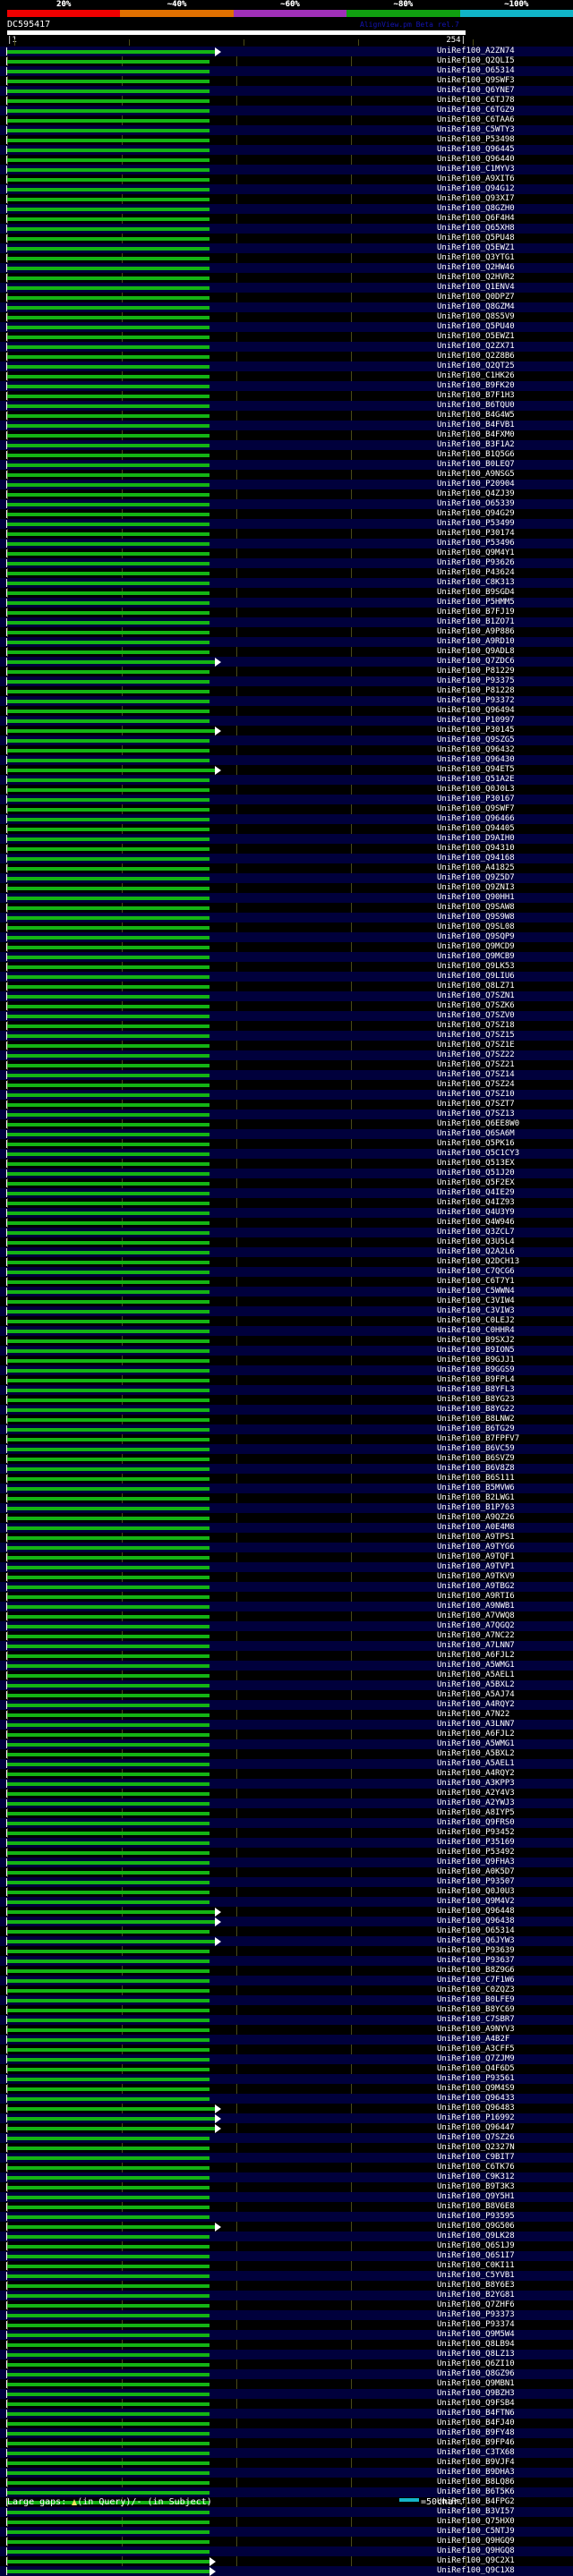 This screenshot has width=573, height=2576. What do you see at coordinates (286, 1793) in the screenshot?
I see `alignment-row: UniRef100_A2Y4V3` at bounding box center [286, 1793].